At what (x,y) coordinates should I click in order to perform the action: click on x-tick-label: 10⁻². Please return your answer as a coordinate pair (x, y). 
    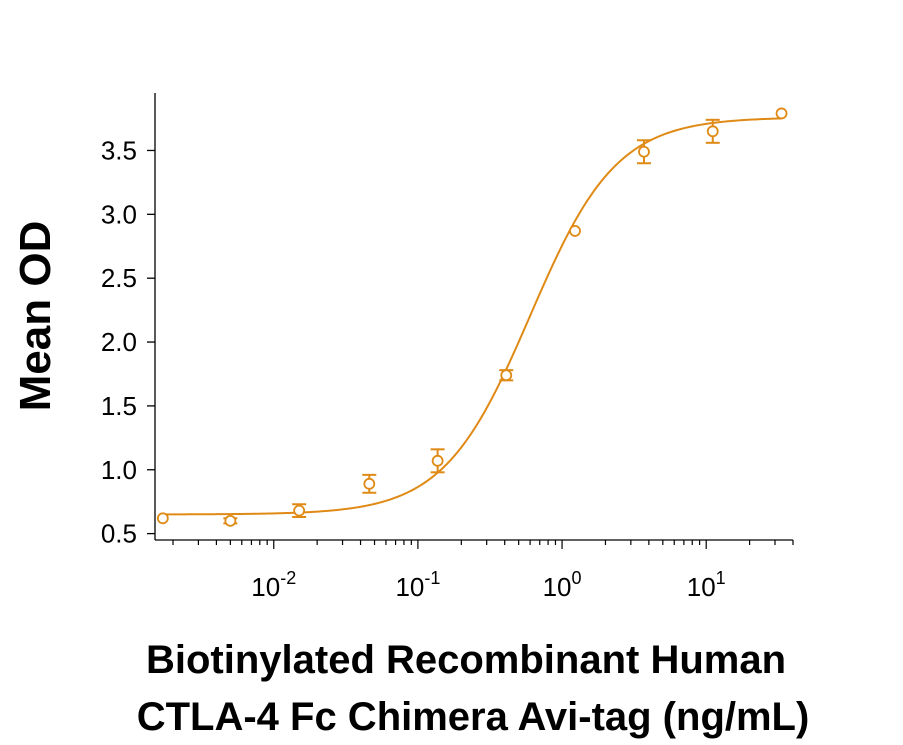
    Looking at the image, I should click on (273, 585).